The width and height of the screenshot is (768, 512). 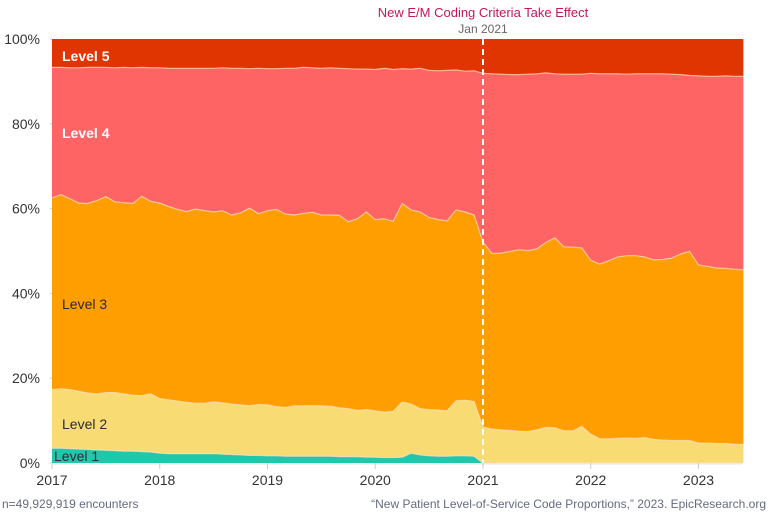 What do you see at coordinates (84, 304) in the screenshot?
I see `series-label-level-3: Level 3` at bounding box center [84, 304].